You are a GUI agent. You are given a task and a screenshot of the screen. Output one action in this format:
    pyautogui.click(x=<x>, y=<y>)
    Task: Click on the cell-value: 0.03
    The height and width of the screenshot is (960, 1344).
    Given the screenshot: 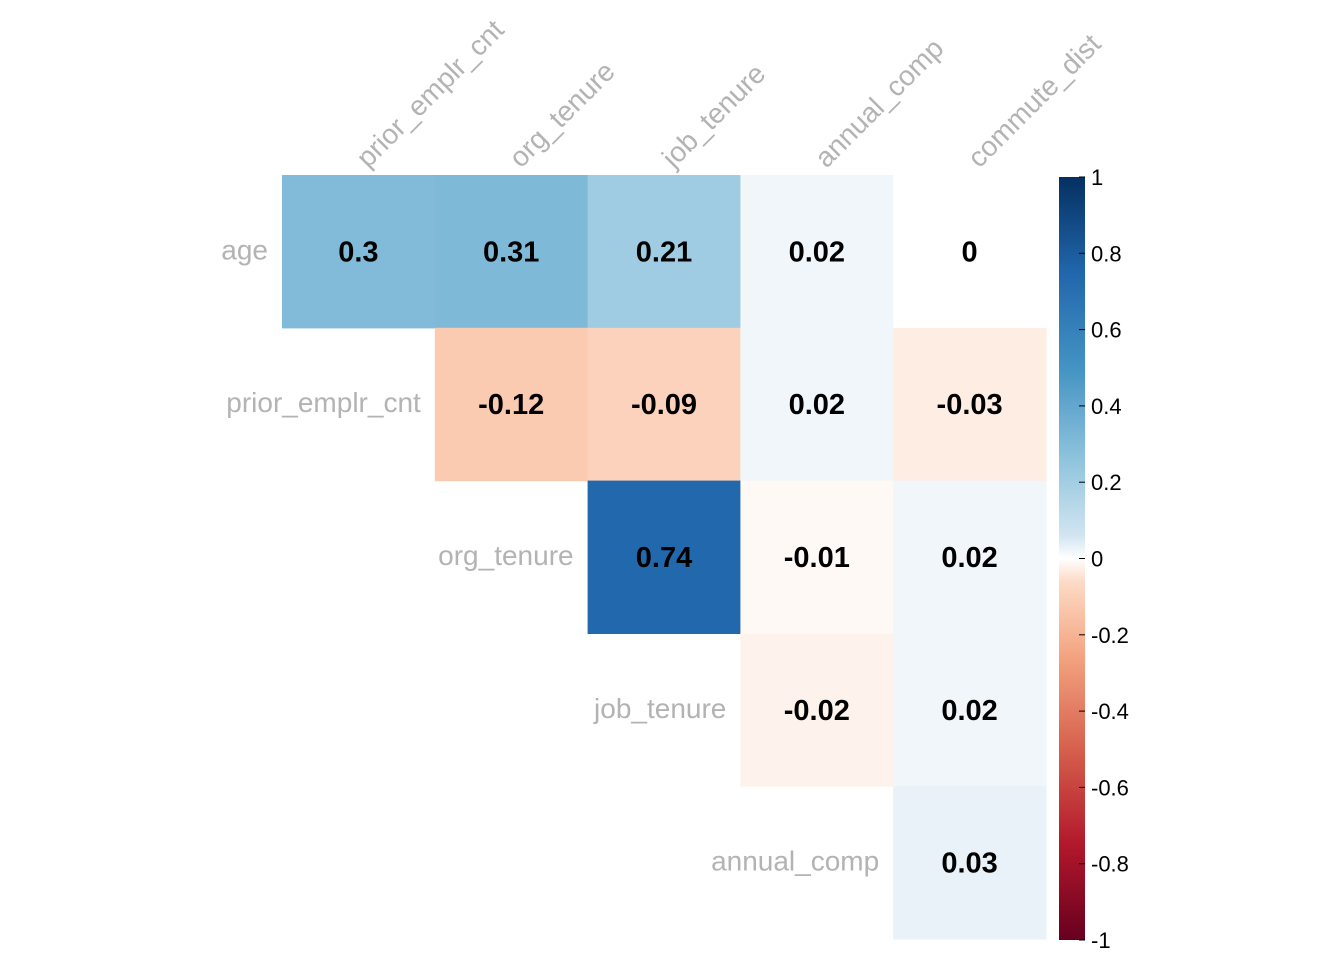 What is the action you would take?
    pyautogui.click(x=969, y=864)
    